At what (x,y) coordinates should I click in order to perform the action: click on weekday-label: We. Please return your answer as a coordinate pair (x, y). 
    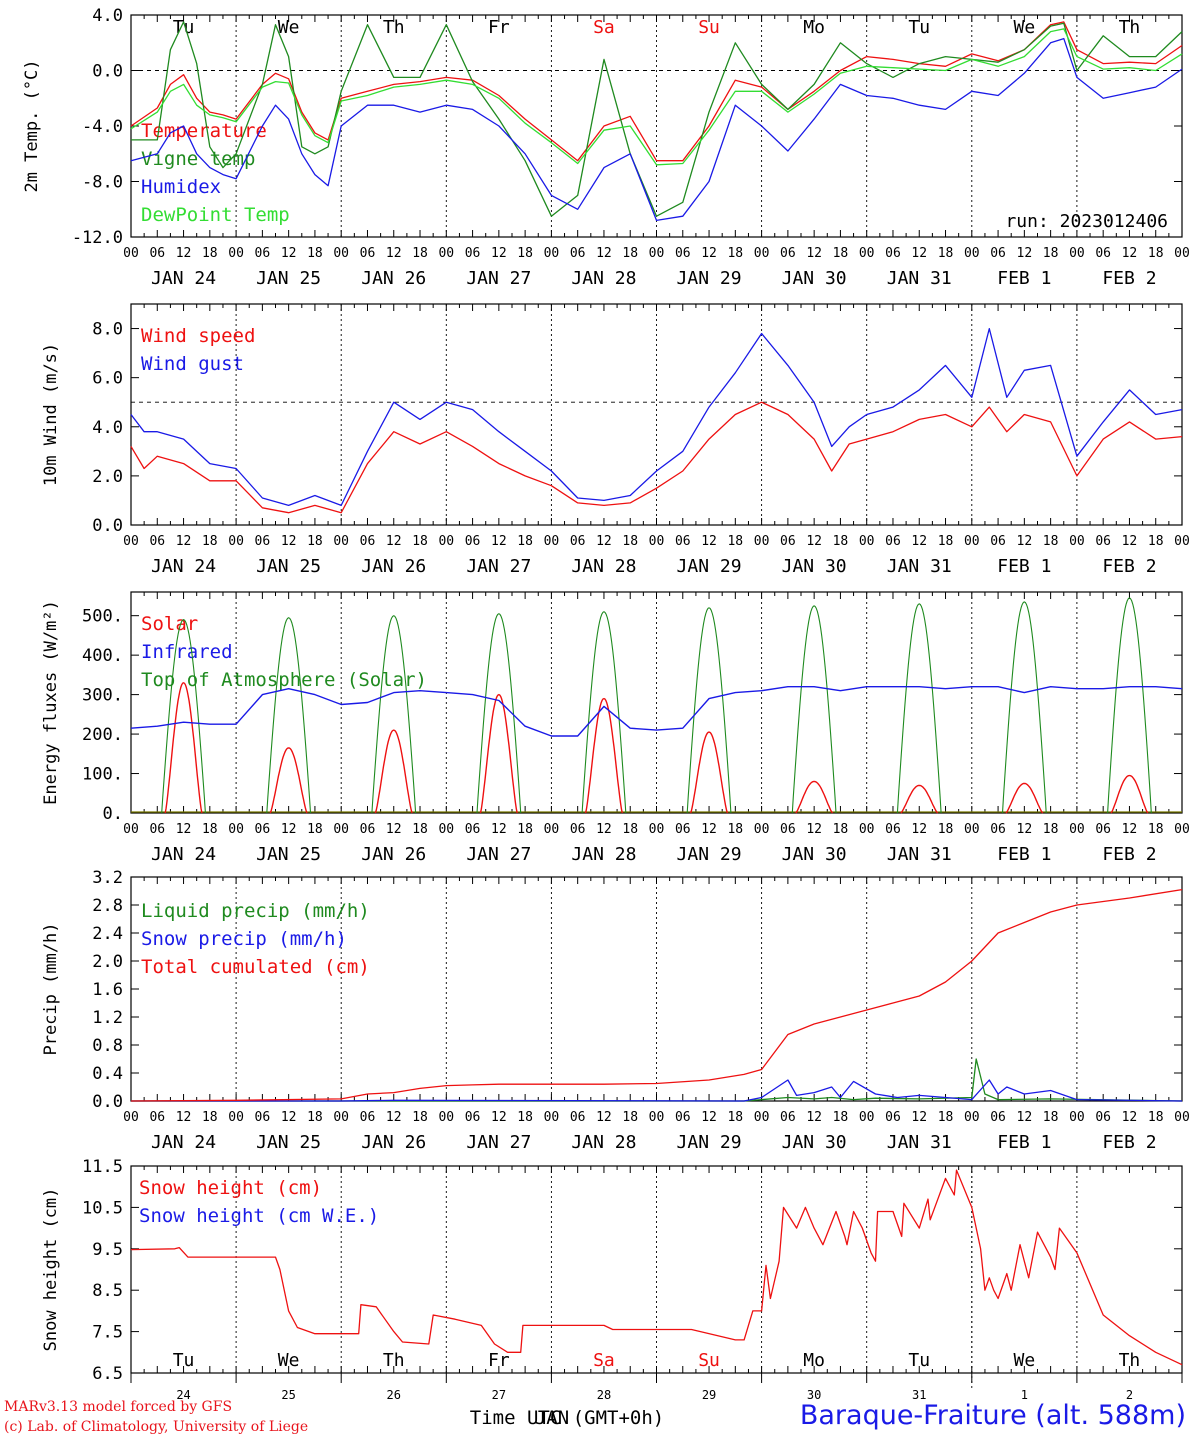
    Looking at the image, I should click on (1025, 27).